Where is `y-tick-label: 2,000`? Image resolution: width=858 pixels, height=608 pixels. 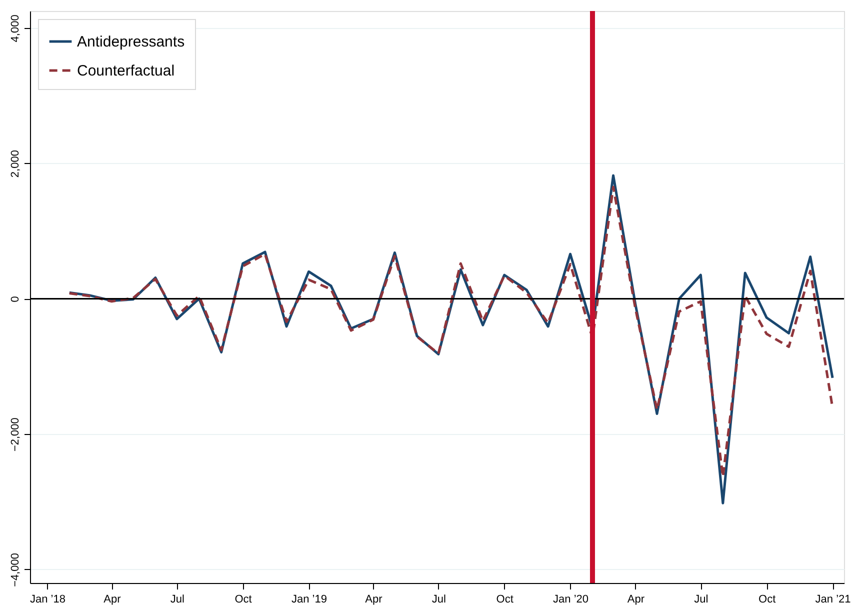
y-tick-label: 2,000 is located at coordinates (16, 164).